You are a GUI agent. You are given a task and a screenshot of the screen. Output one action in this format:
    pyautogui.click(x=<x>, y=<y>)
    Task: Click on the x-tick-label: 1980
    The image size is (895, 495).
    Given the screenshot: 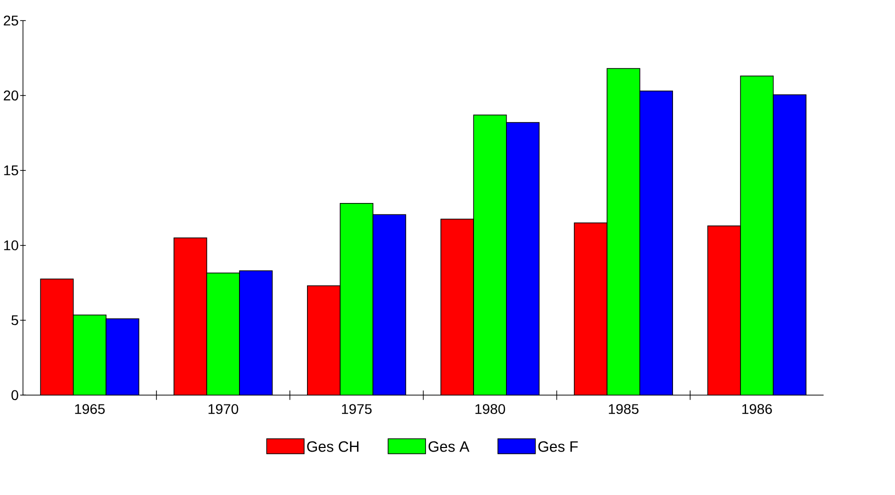 What is the action you would take?
    pyautogui.click(x=490, y=409)
    